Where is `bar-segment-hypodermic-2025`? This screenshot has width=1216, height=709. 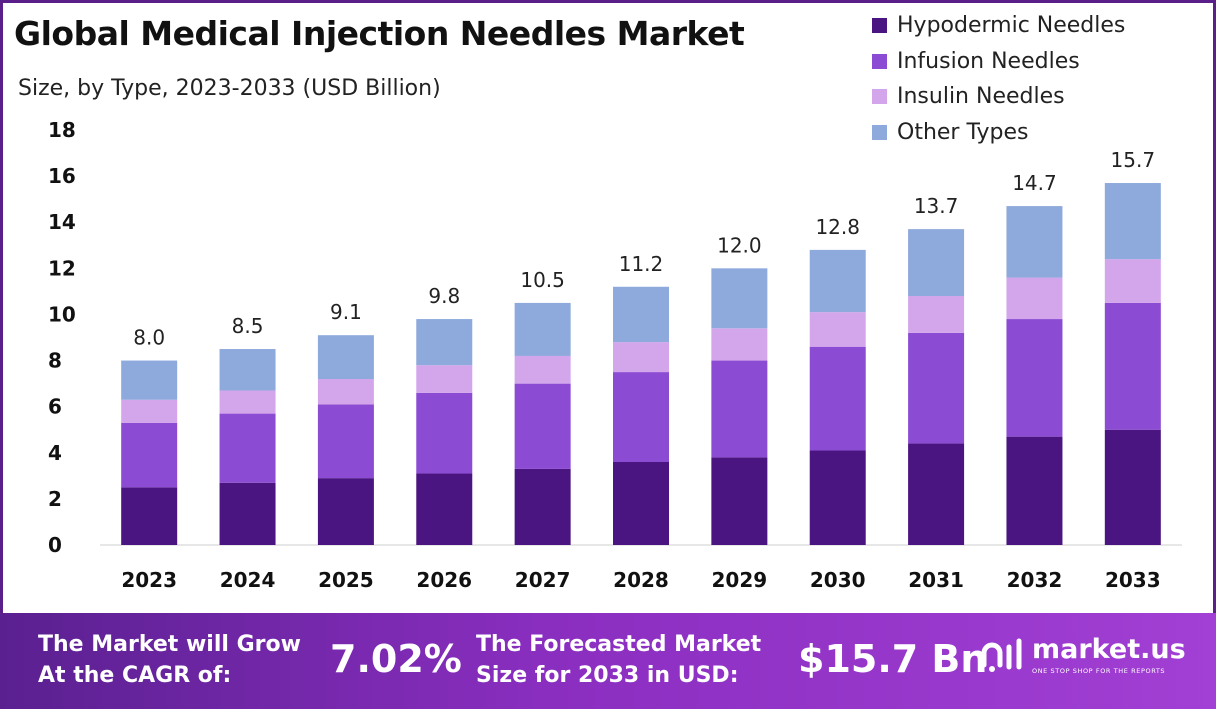
bar-segment-hypodermic-2025 is located at coordinates (345, 511).